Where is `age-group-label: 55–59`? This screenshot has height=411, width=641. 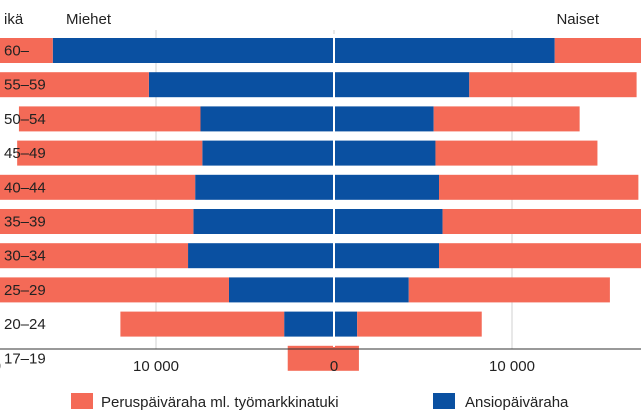
age-group-label: 55–59 is located at coordinates (25, 85).